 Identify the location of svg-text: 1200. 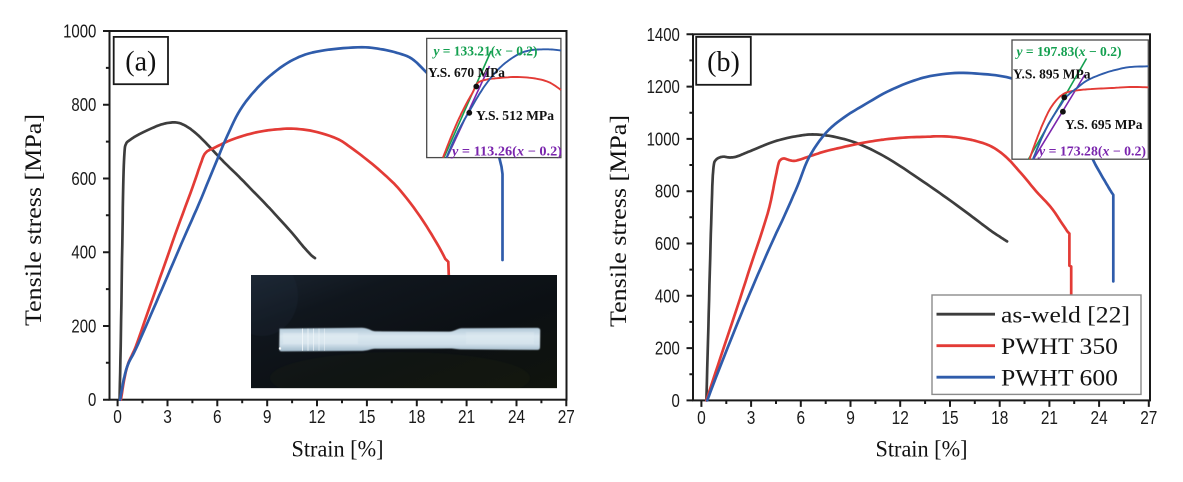
(663, 87).